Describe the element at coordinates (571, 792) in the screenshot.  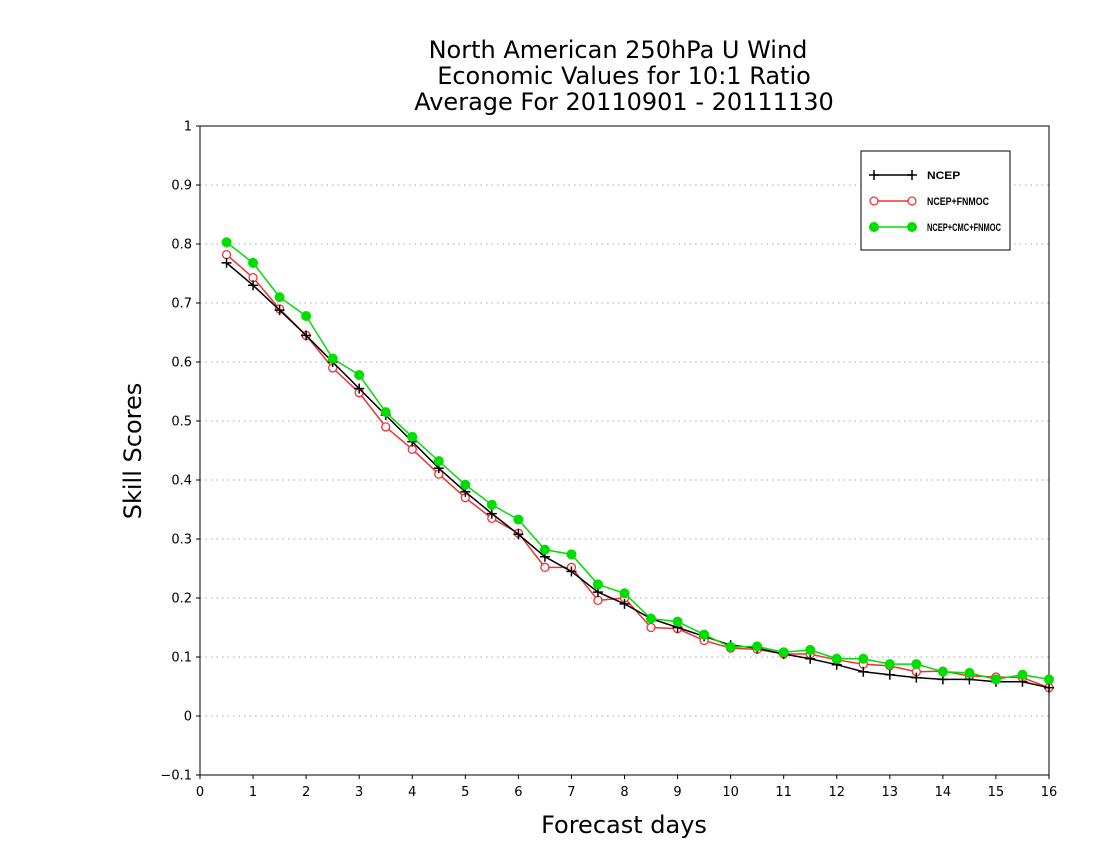
I see `x-tick-label: 7` at that location.